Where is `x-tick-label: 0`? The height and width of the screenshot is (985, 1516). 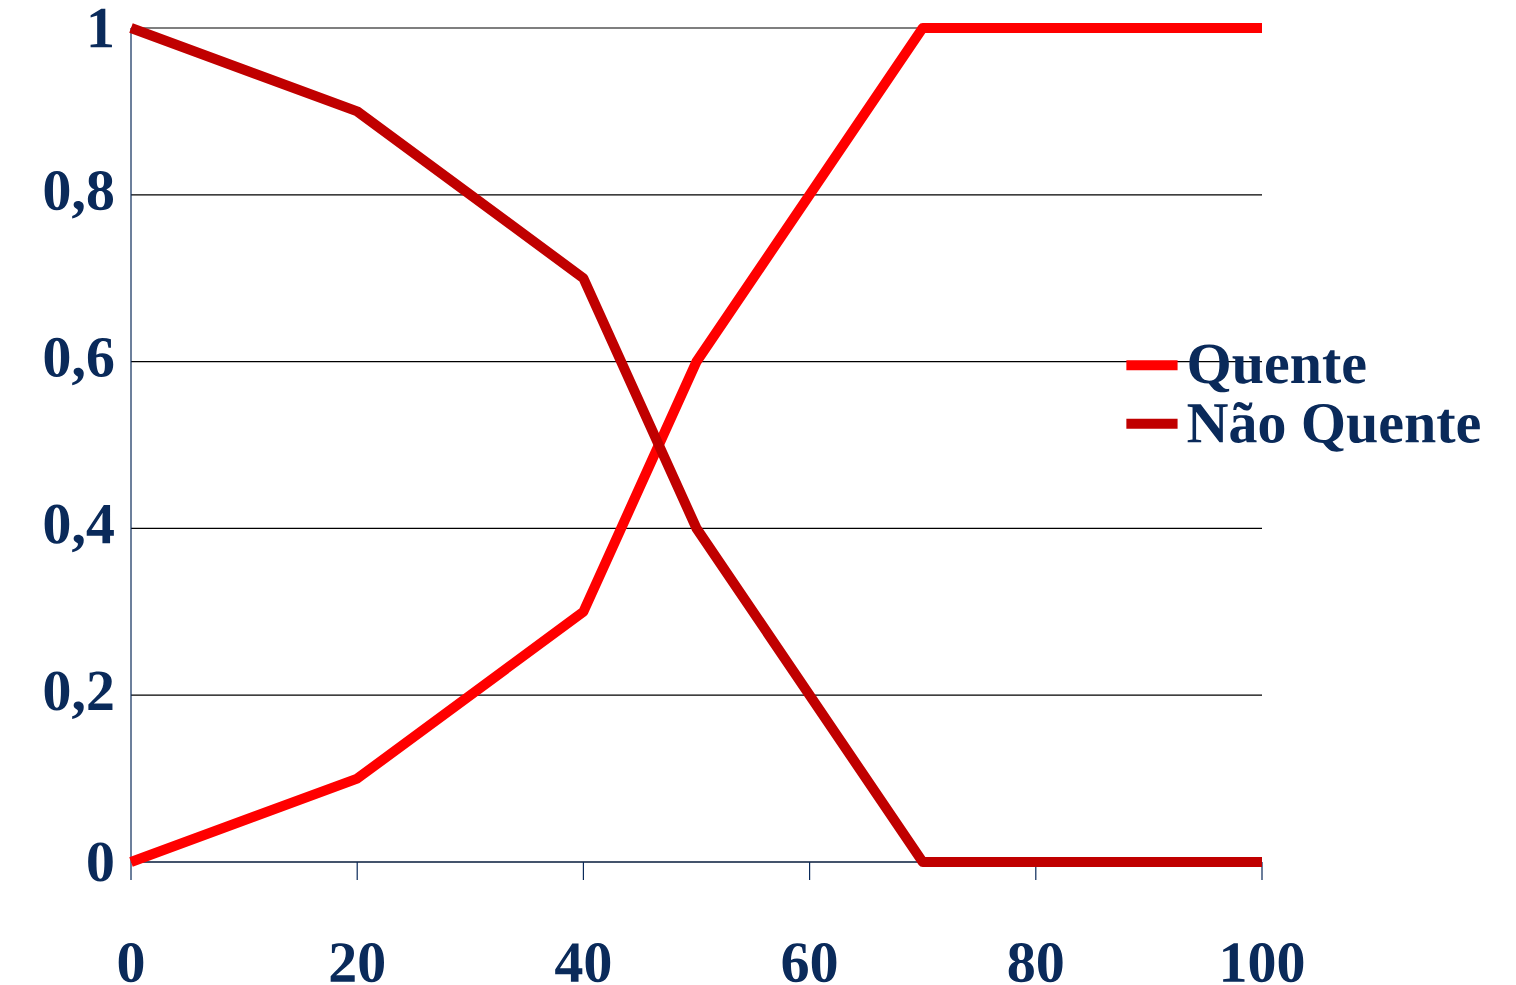
x-tick-label: 0 is located at coordinates (131, 963).